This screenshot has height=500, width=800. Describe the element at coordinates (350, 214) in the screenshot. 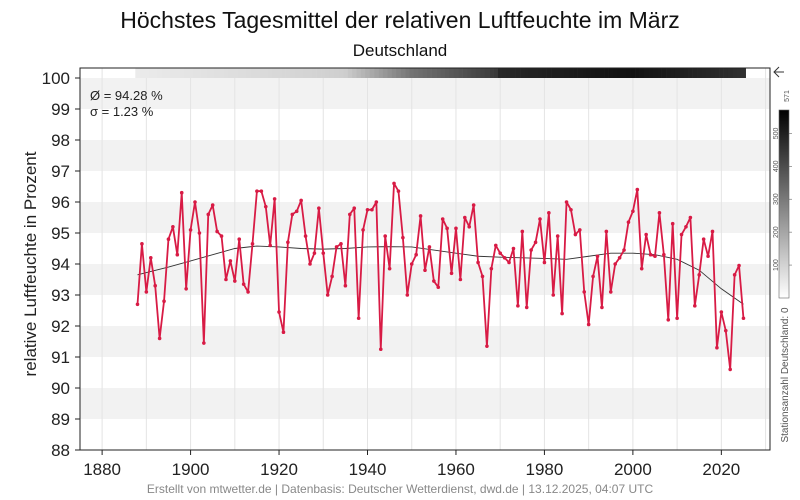

I see `data-point-1936` at that location.